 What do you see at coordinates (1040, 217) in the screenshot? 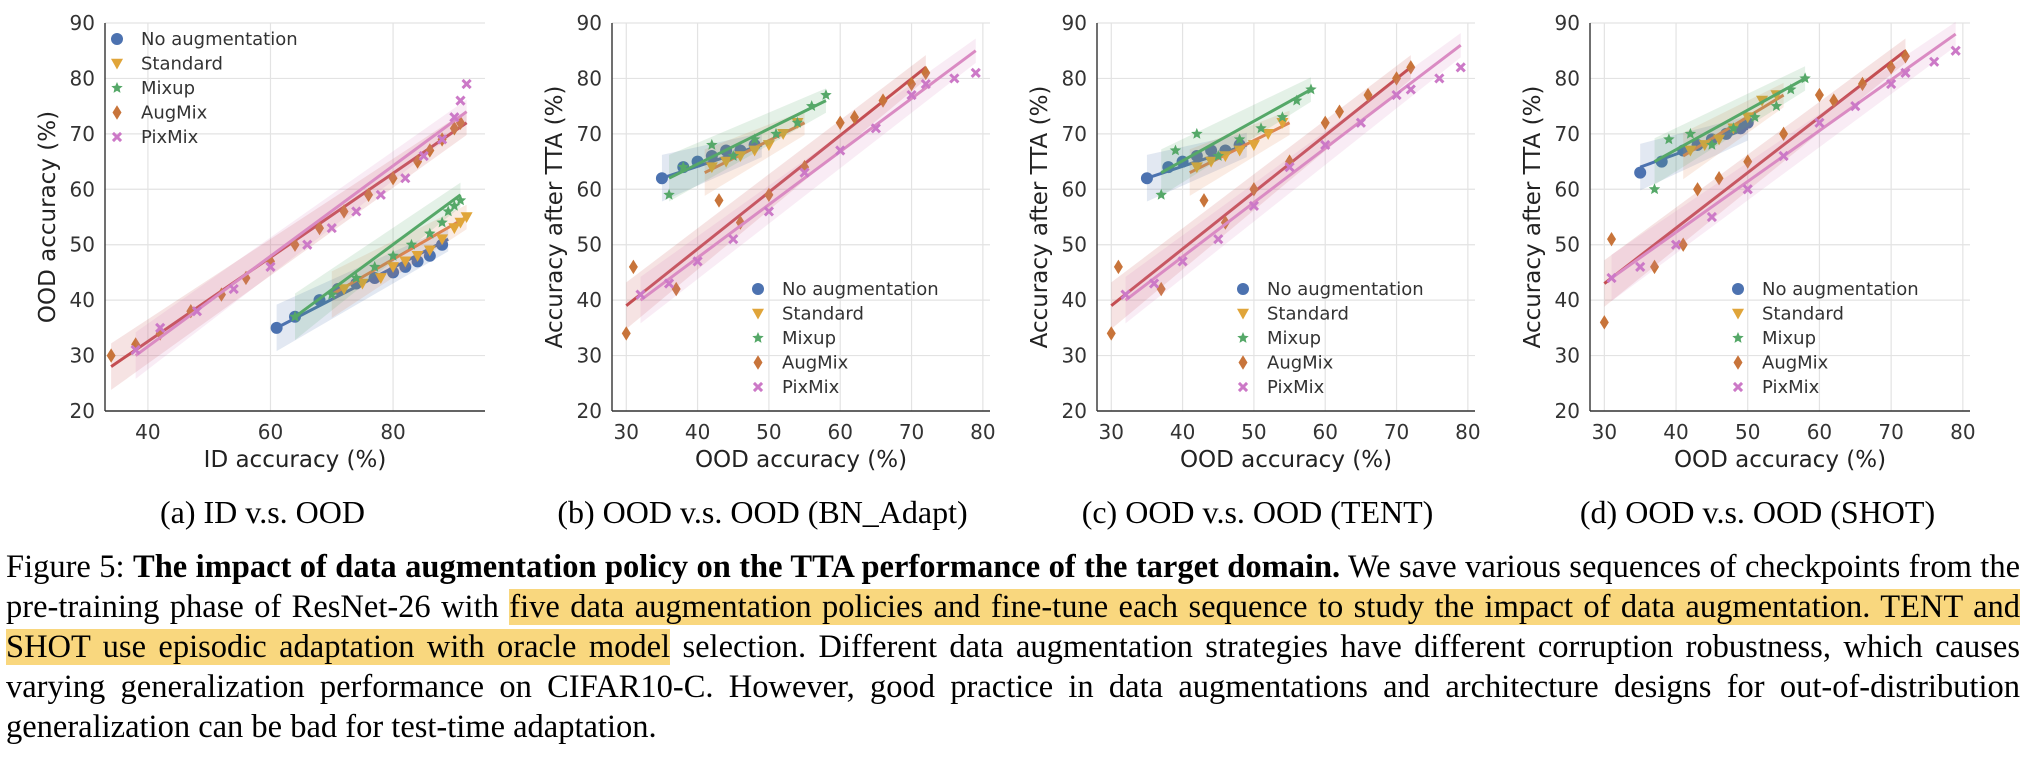
I see `y-axis-label: Accuracy after TTA (%)` at bounding box center [1040, 217].